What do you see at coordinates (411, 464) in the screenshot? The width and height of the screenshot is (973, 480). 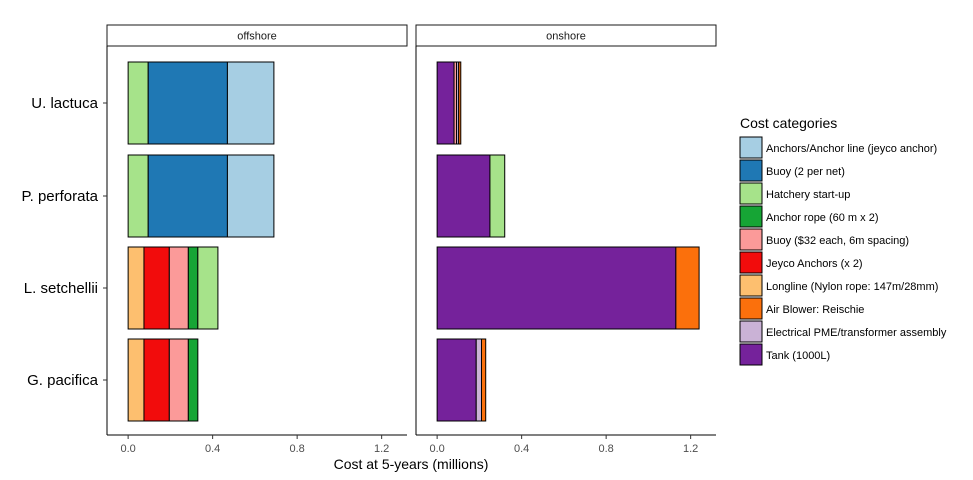 I see `x-axis-title: Cost at 5-years (millions)` at bounding box center [411, 464].